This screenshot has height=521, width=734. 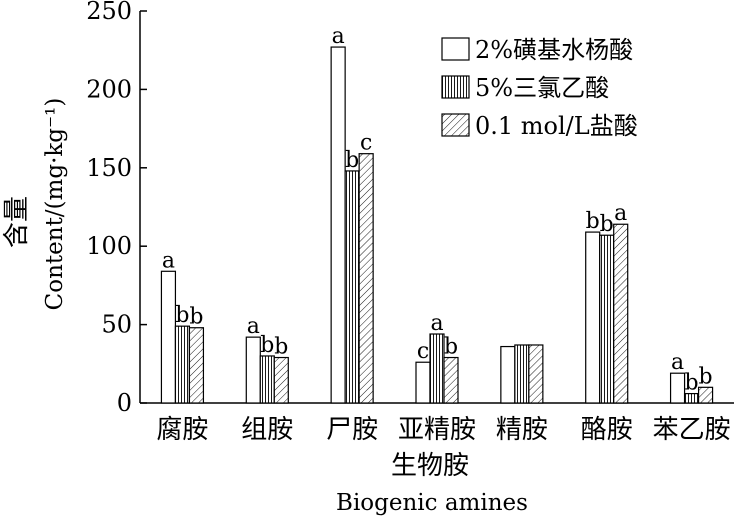 I want to click on x-tick-label: 酪胺, so click(x=607, y=430).